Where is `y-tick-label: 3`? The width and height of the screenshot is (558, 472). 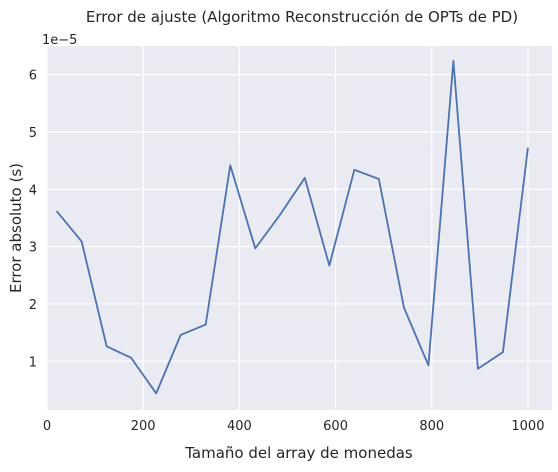
y-tick-label: 3 is located at coordinates (33, 248).